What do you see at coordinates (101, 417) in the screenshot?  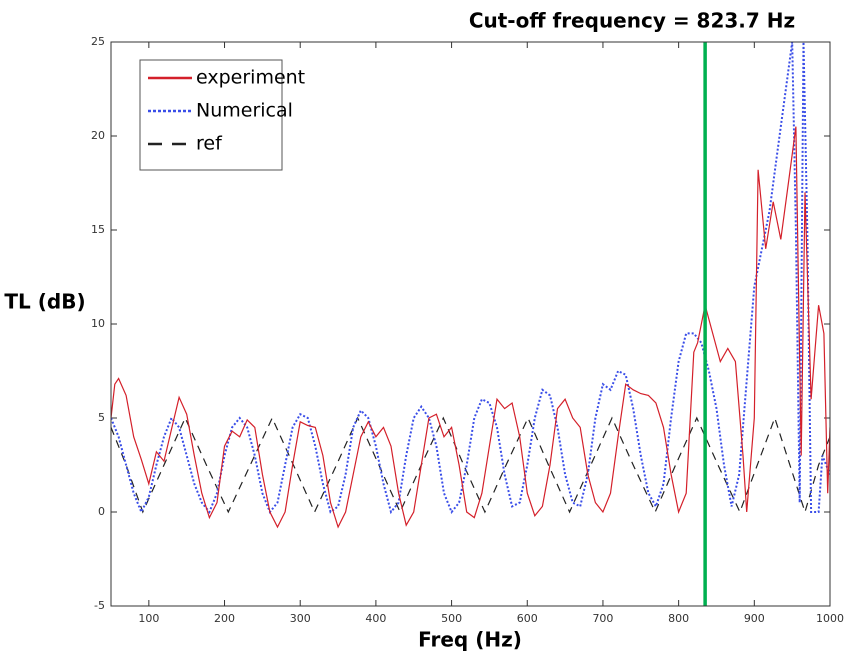 I see `y-tick-label: 5` at bounding box center [101, 417].